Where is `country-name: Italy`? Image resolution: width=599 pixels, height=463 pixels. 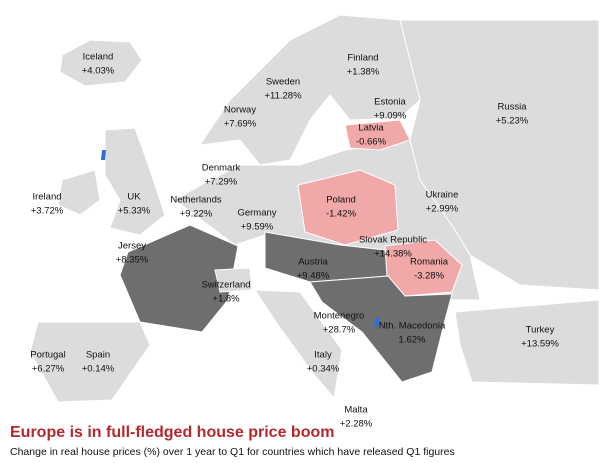
country-name: Italy is located at coordinates (323, 355).